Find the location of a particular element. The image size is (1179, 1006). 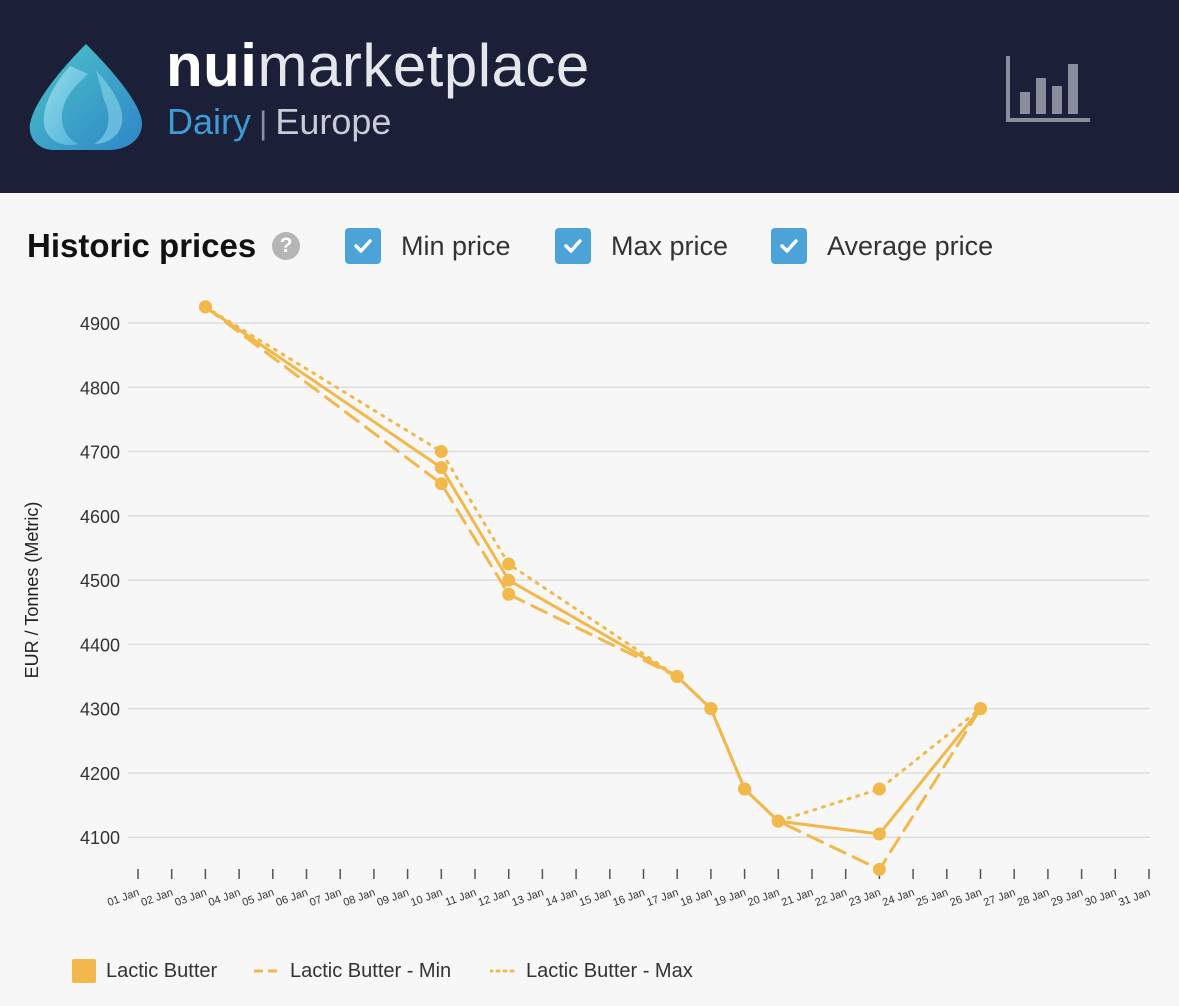

x-tick-label: 21 Jan is located at coordinates (797, 898).